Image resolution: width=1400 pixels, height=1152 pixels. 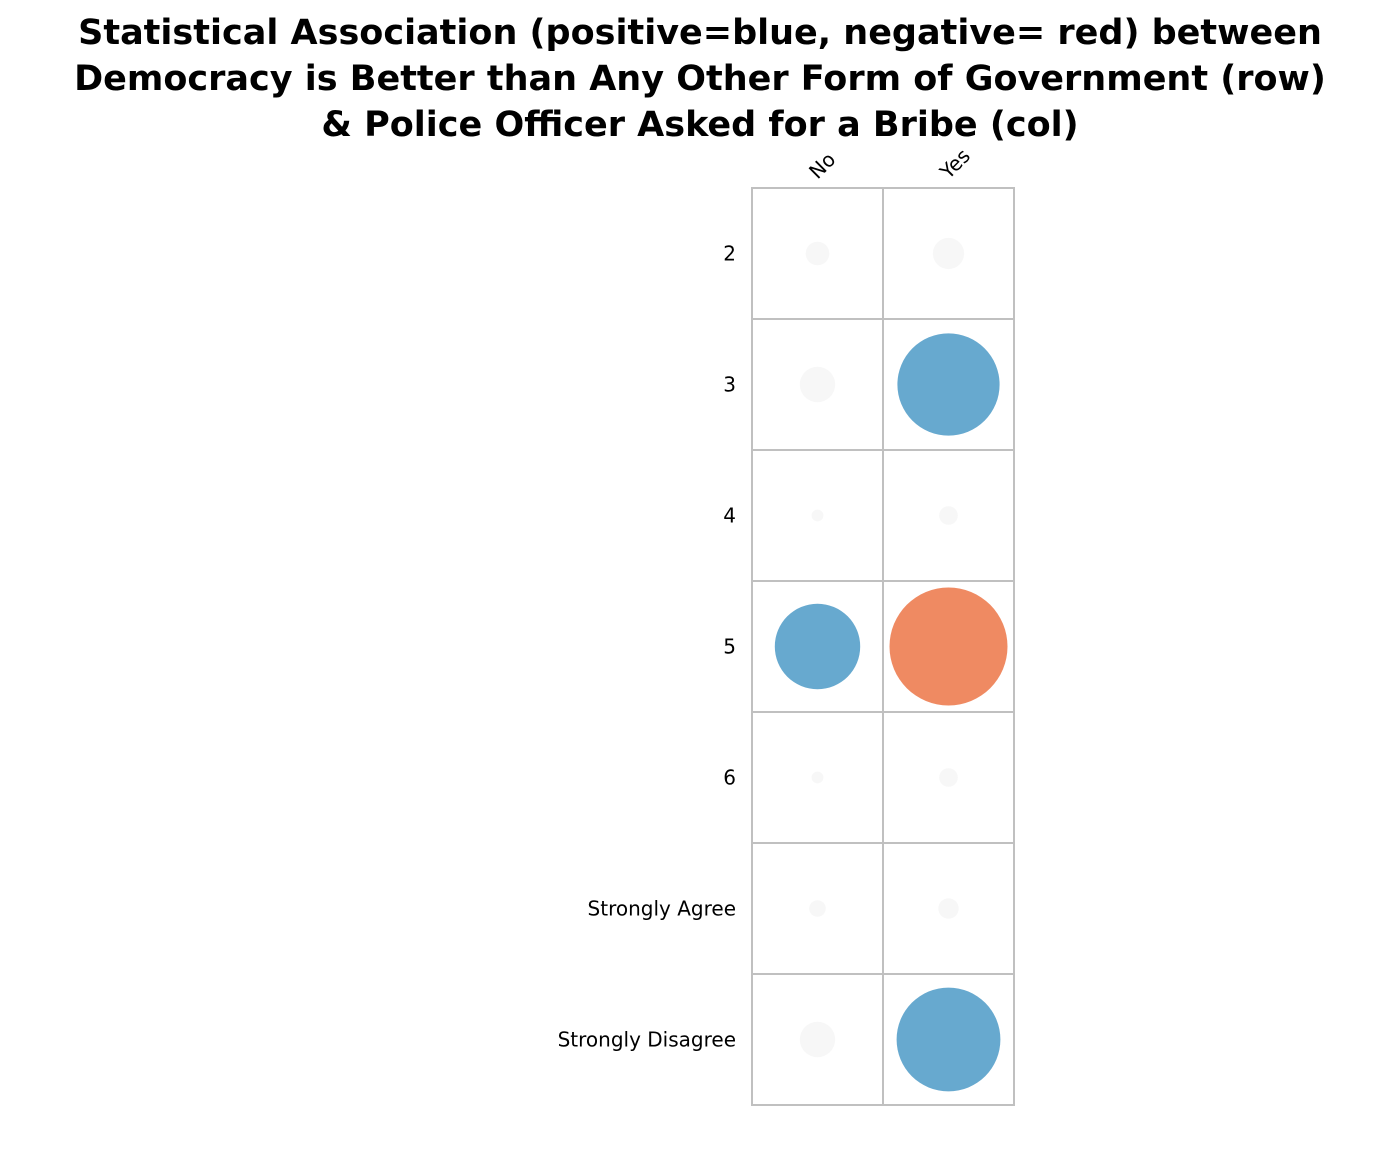 I want to click on bubble-5-no, so click(x=817, y=646).